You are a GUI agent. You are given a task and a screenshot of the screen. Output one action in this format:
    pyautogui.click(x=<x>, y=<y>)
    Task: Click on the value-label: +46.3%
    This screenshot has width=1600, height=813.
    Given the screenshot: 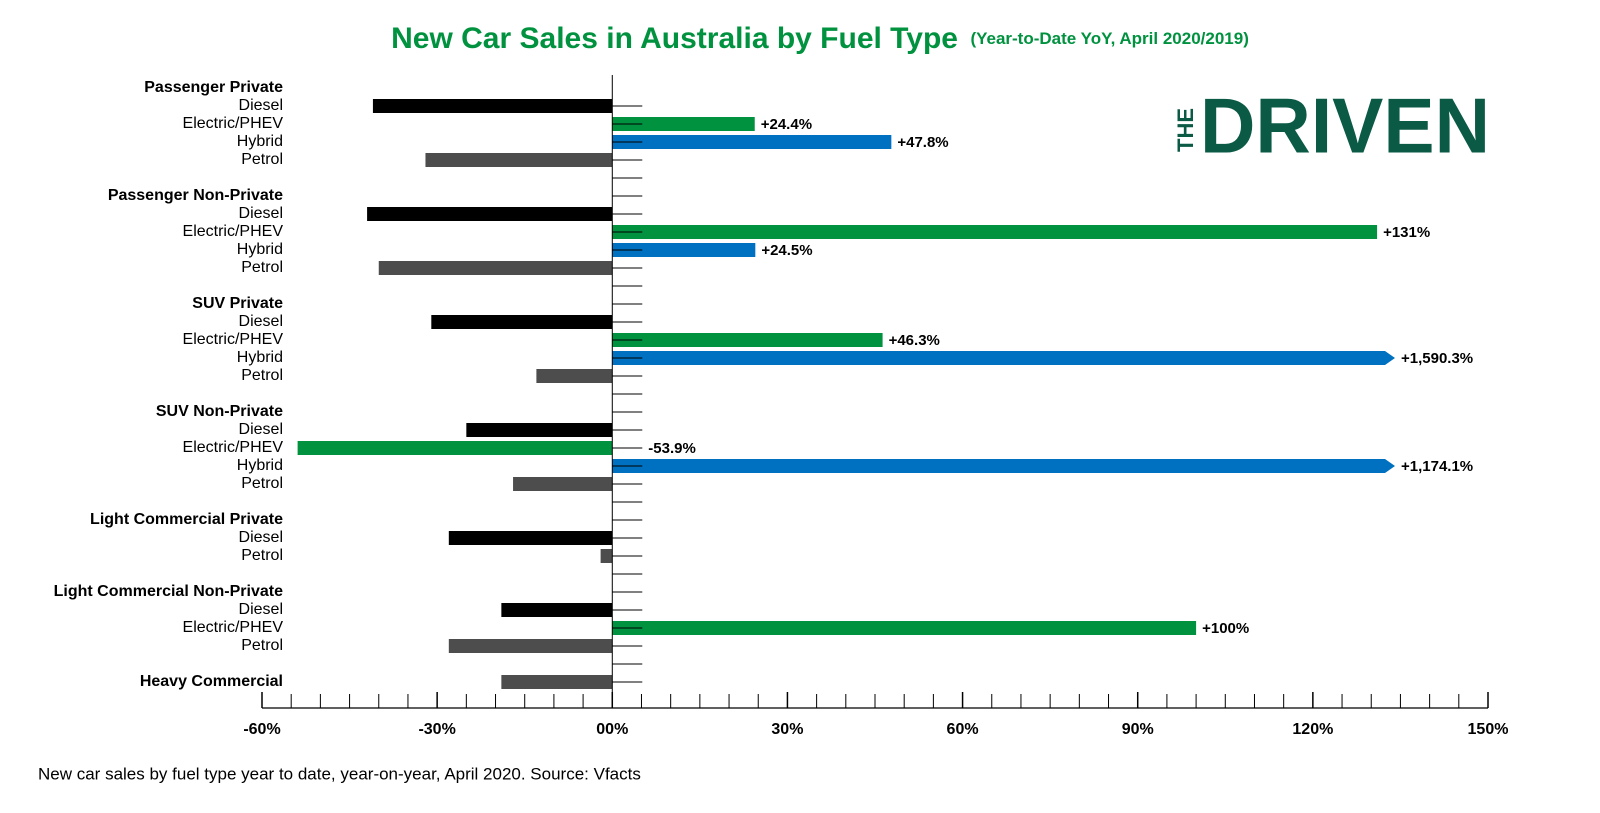 What is the action you would take?
    pyautogui.click(x=914, y=340)
    